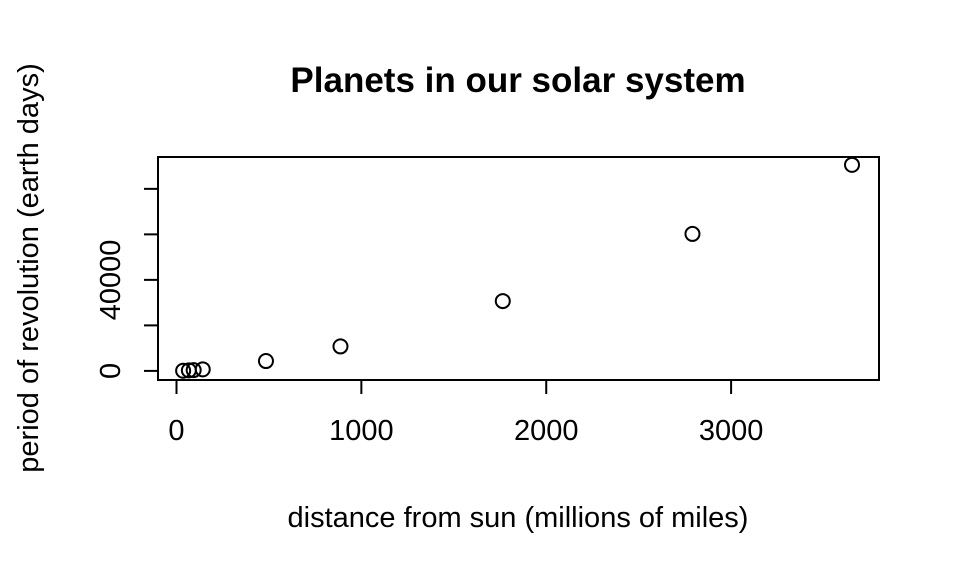  I want to click on y-axis: 0 40000, so click(127, 283).